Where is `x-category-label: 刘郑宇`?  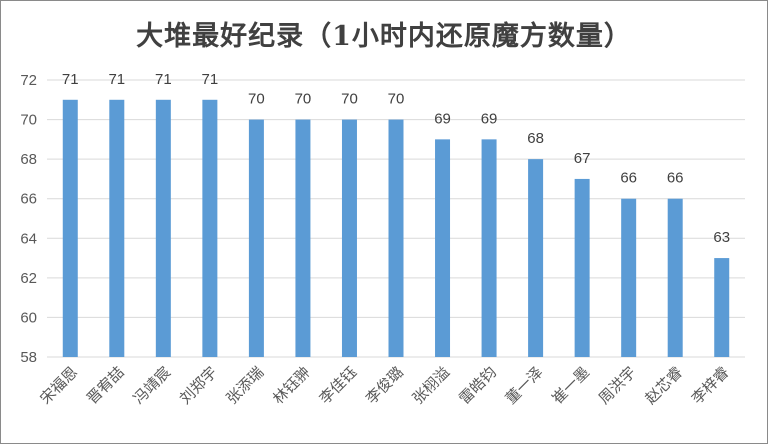
x-category-label: 刘郑宇 is located at coordinates (198, 385).